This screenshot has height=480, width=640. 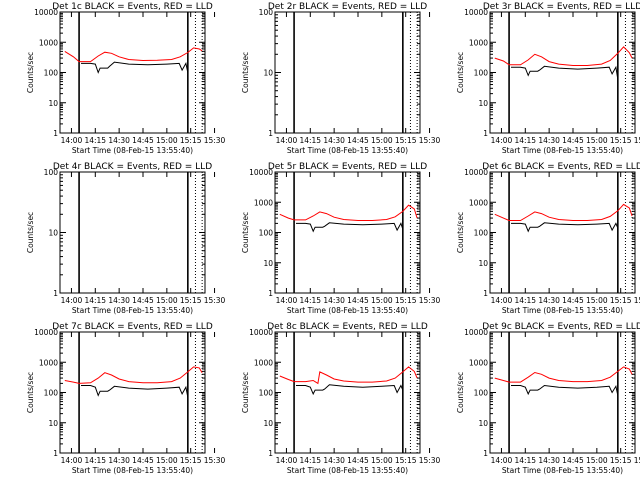 What do you see at coordinates (347, 327) in the screenshot?
I see `panel-title: Det 8c BLACK = Events, RED = LLD` at bounding box center [347, 327].